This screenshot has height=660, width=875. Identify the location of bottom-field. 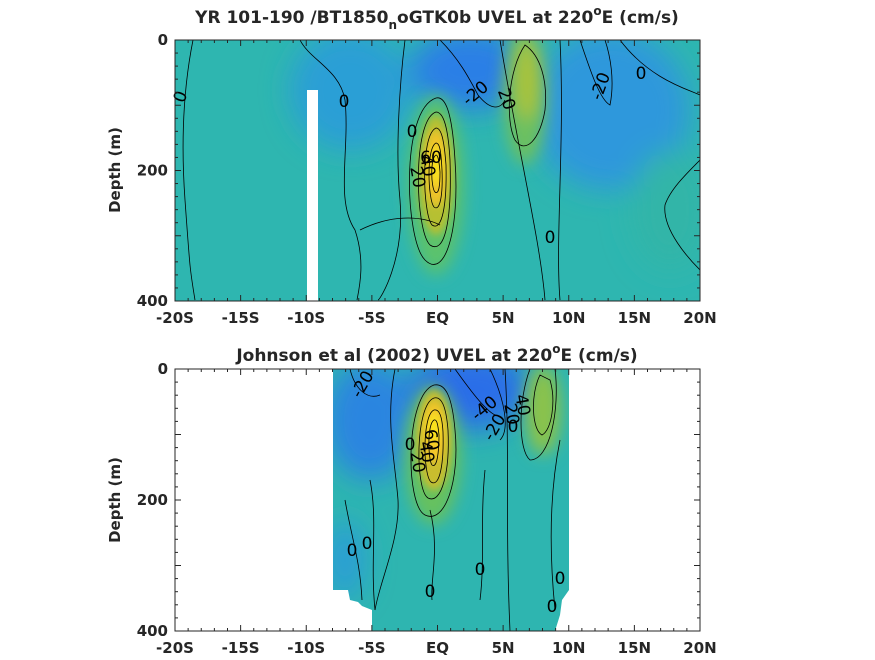
(451, 500).